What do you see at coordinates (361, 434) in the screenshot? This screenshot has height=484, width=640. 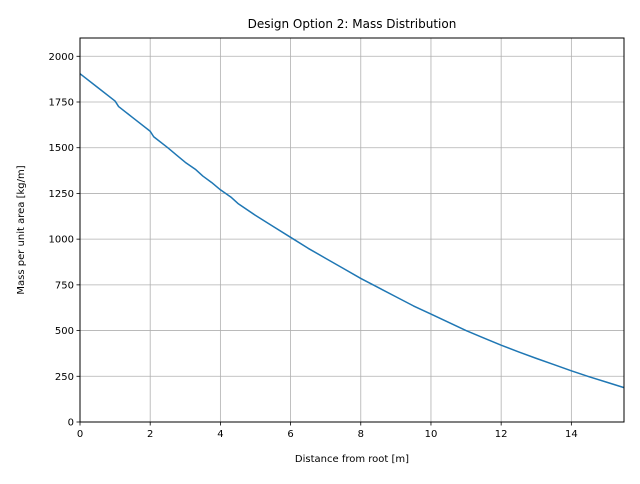 I see `x-tick-label: 8` at bounding box center [361, 434].